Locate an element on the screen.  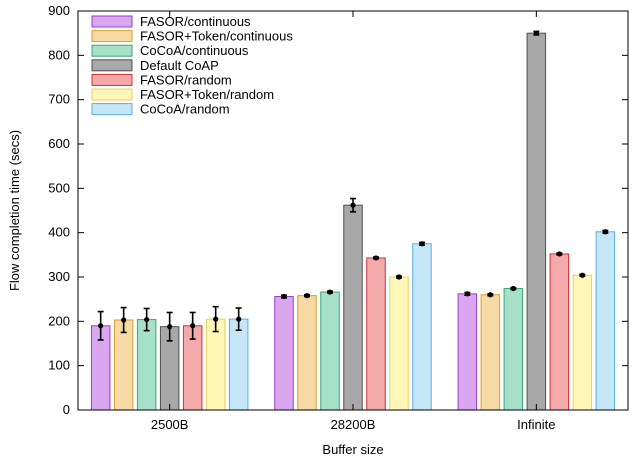
legend-label: FASOR+Token/continuous is located at coordinates (216, 36).